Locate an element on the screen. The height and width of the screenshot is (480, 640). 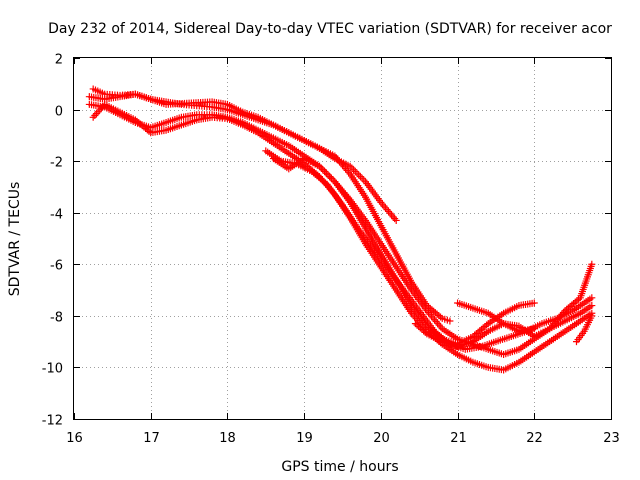
x-tick-label: 22 is located at coordinates (534, 438).